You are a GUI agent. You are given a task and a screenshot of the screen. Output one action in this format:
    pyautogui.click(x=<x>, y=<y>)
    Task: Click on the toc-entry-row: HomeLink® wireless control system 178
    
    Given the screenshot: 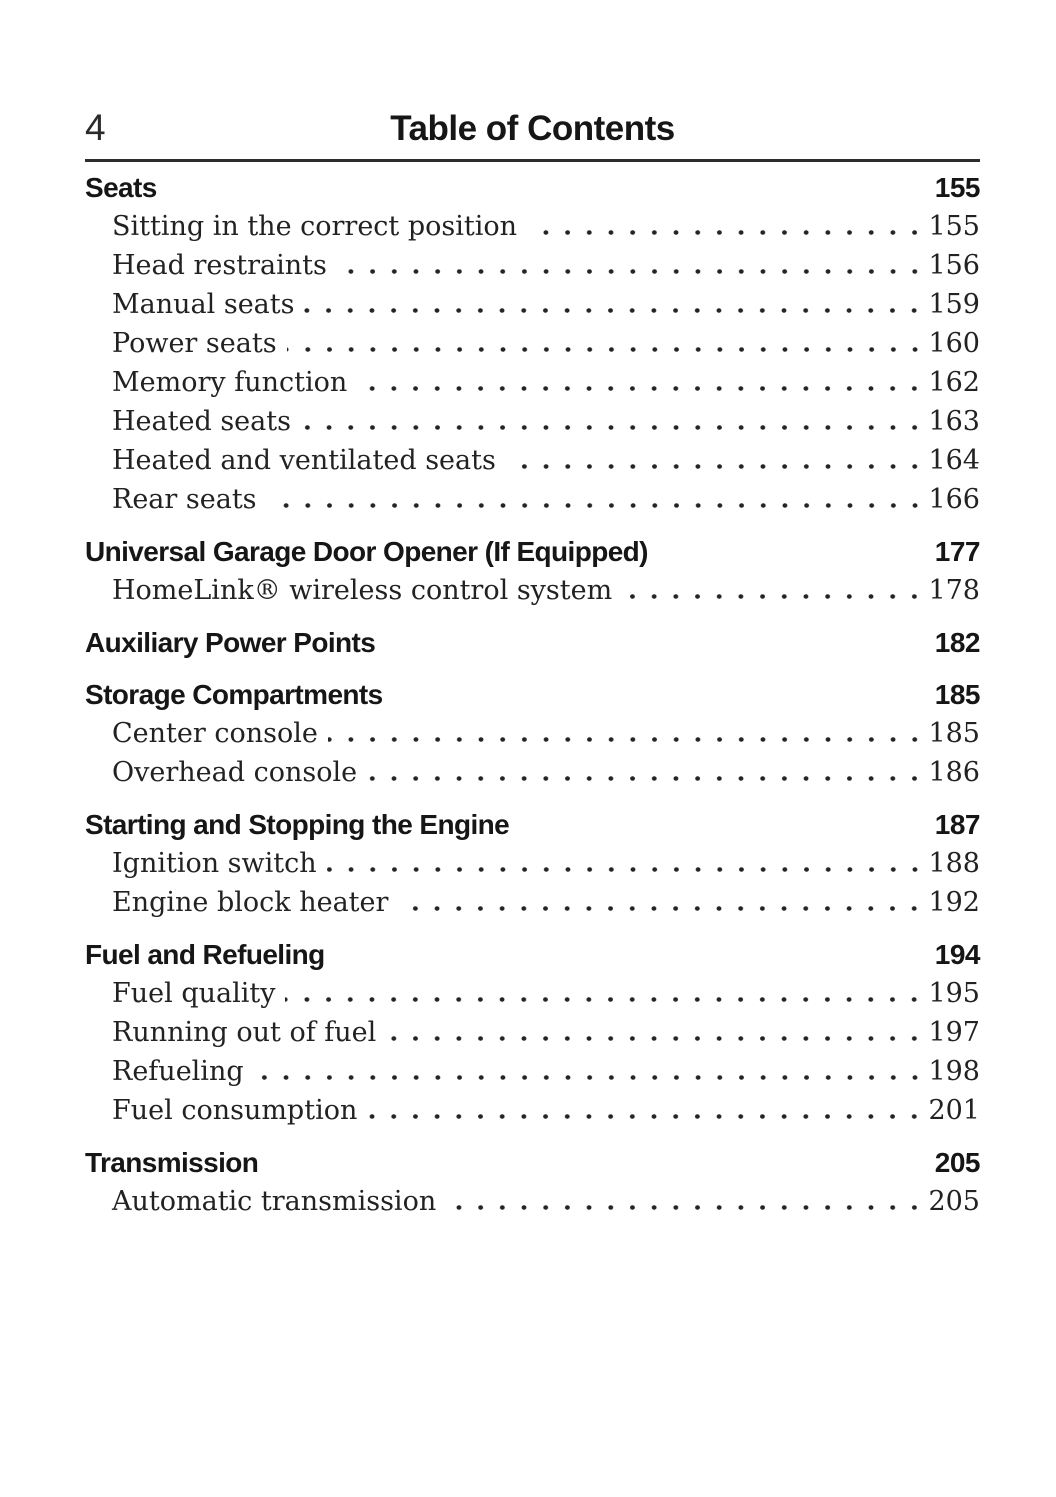 What is the action you would take?
    pyautogui.click(x=532, y=590)
    